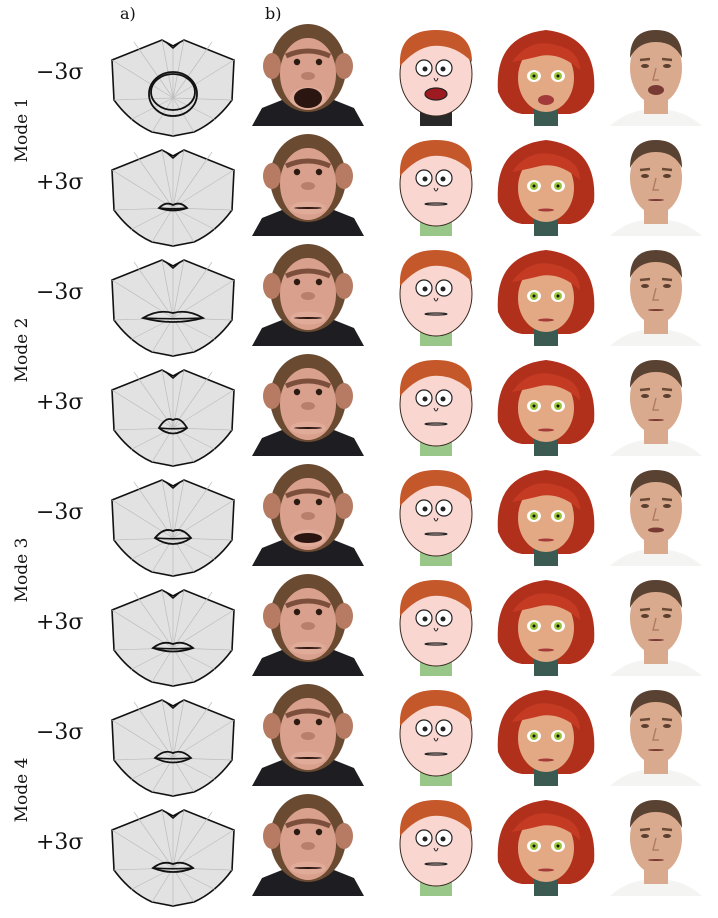  I want to click on mode-label: Mode 1, so click(22, 130).